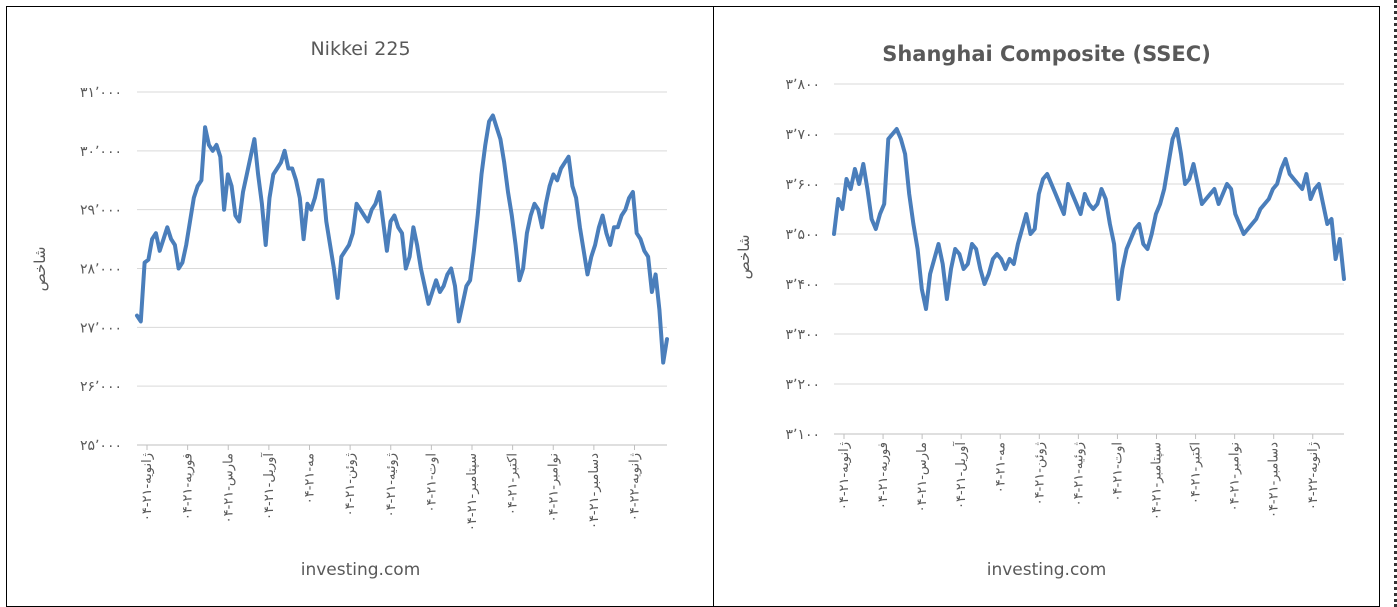  Describe the element at coordinates (101, 387) in the screenshot. I see `y-tick-label: ۲۶٬۰۰۰` at that location.